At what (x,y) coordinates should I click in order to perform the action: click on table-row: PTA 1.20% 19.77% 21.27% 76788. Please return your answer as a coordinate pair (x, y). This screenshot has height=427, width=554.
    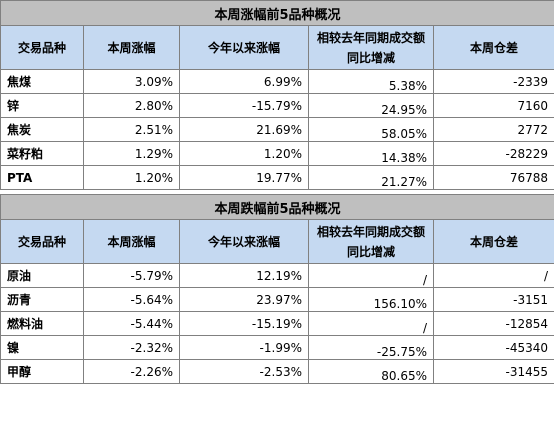
    Looking at the image, I should click on (277, 177).